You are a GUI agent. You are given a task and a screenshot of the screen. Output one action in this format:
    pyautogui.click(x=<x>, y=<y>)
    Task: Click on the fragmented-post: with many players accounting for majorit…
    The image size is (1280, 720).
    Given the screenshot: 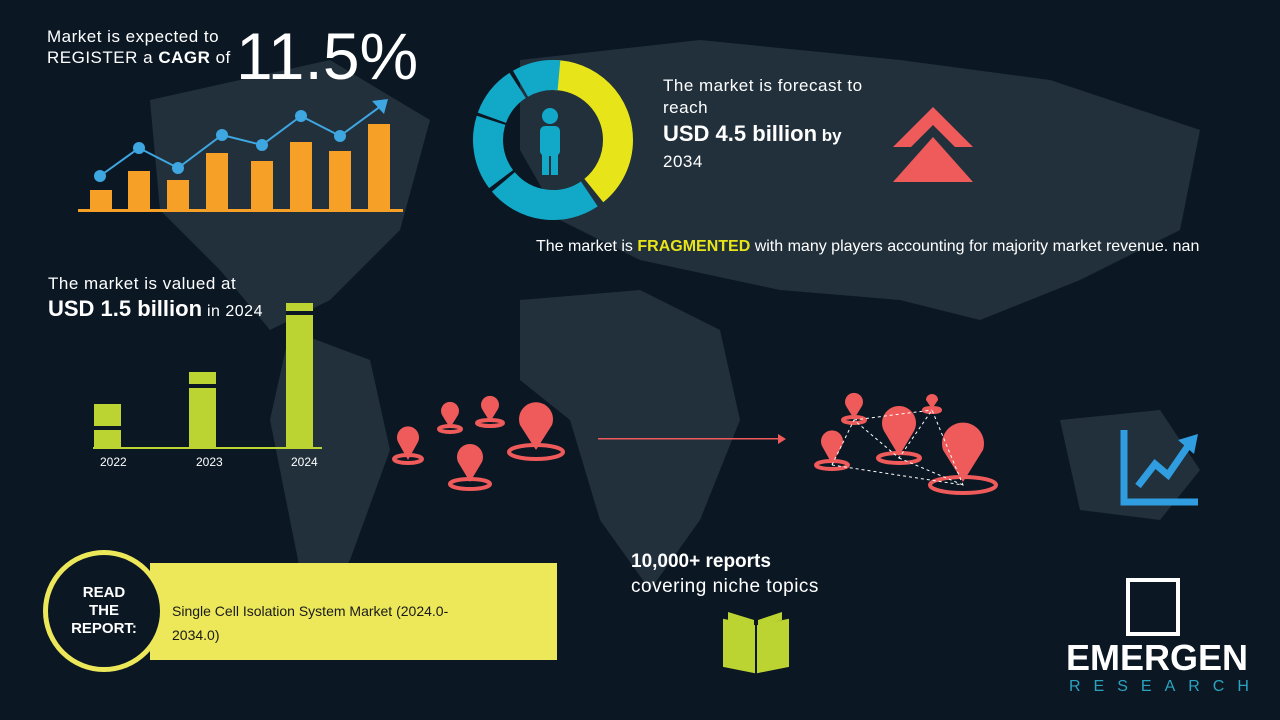 What is the action you would take?
    pyautogui.click(x=975, y=246)
    